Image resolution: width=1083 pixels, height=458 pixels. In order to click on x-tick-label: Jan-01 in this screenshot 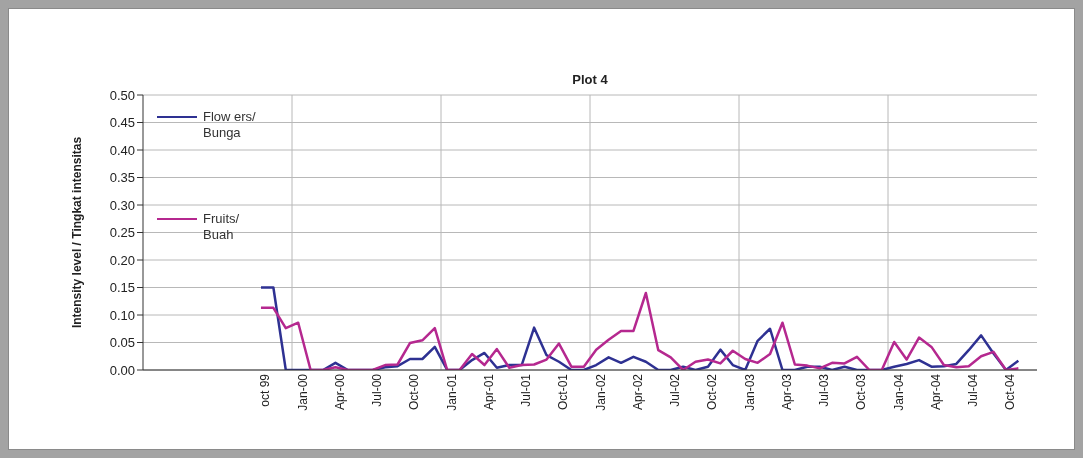, I will do `click(451, 392)`.